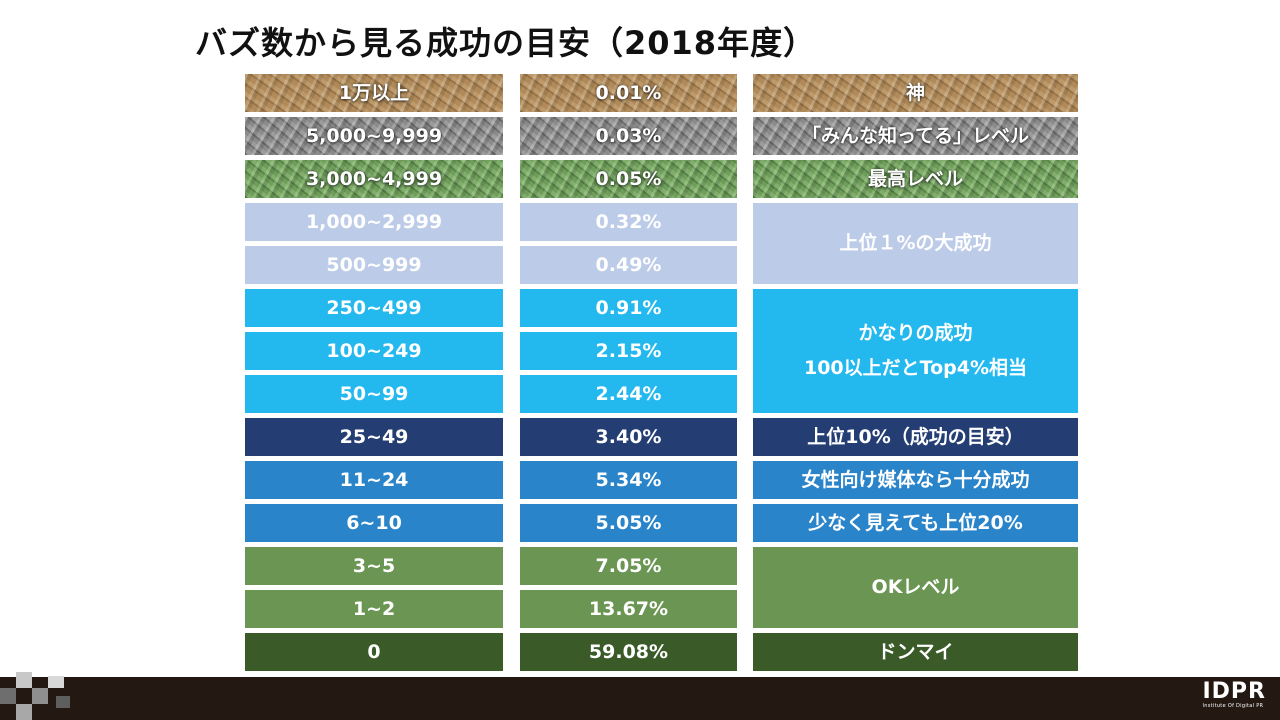 The height and width of the screenshot is (720, 1280). Describe the element at coordinates (374, 480) in the screenshot. I see `range-cell: 11~24` at that location.